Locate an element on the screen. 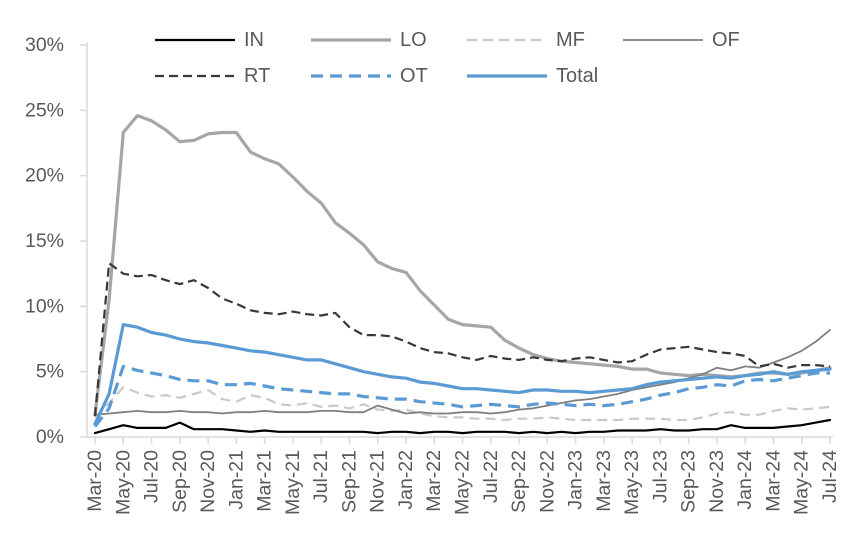 This screenshot has height=534, width=852. x-axis-label: Jul-23 is located at coordinates (660, 476).